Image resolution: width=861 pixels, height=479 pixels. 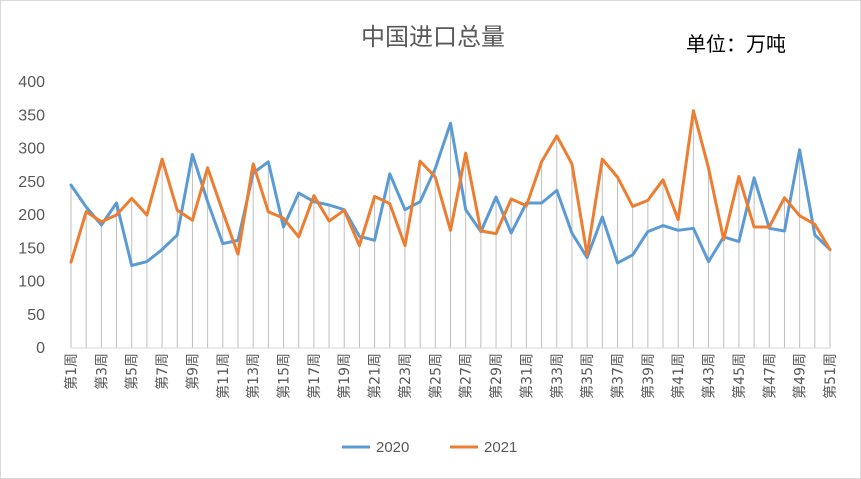 I want to click on x-tick-label: 第11周, so click(x=223, y=376).